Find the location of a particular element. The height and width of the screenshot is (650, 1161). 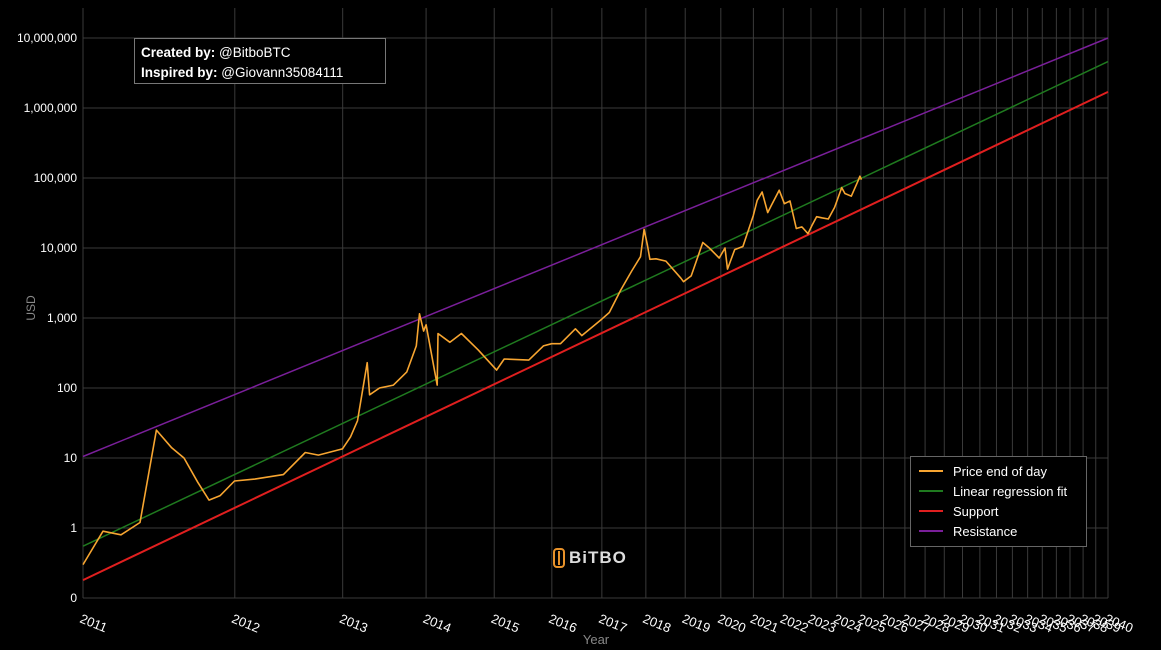

legend-swatch-price is located at coordinates (931, 471).